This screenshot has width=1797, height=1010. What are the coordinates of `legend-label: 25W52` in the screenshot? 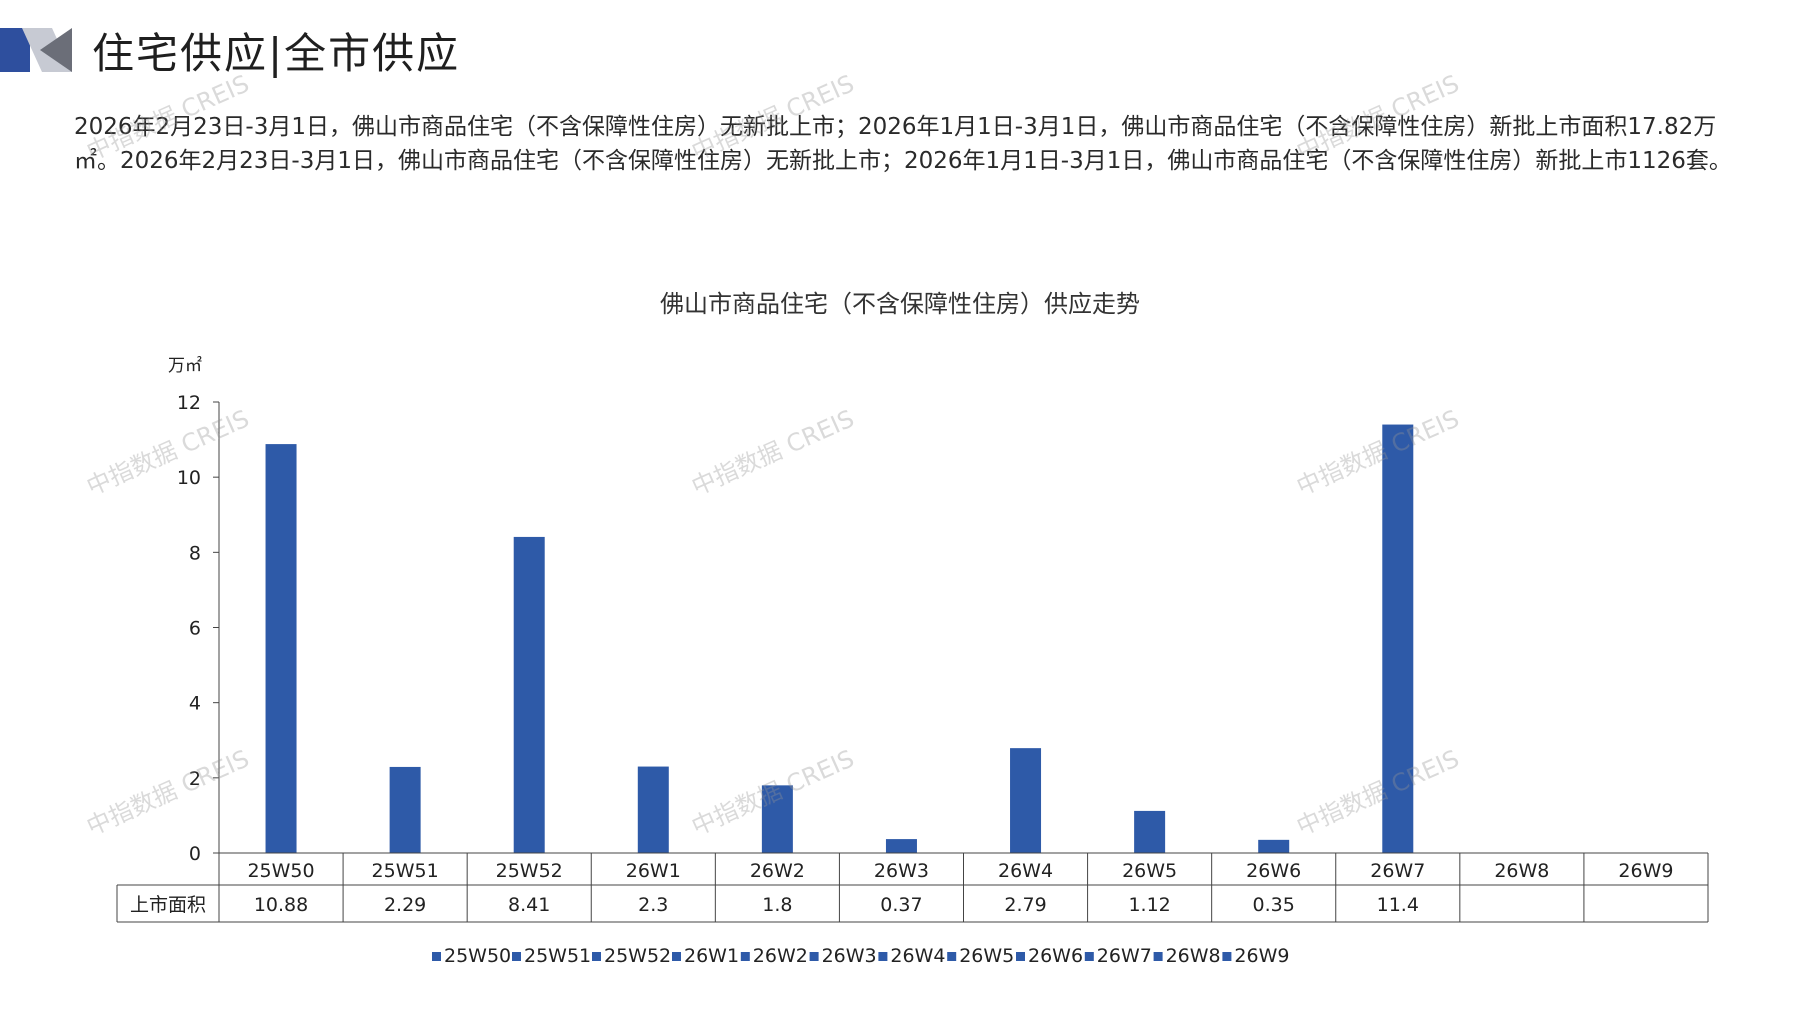 It's located at (637, 956).